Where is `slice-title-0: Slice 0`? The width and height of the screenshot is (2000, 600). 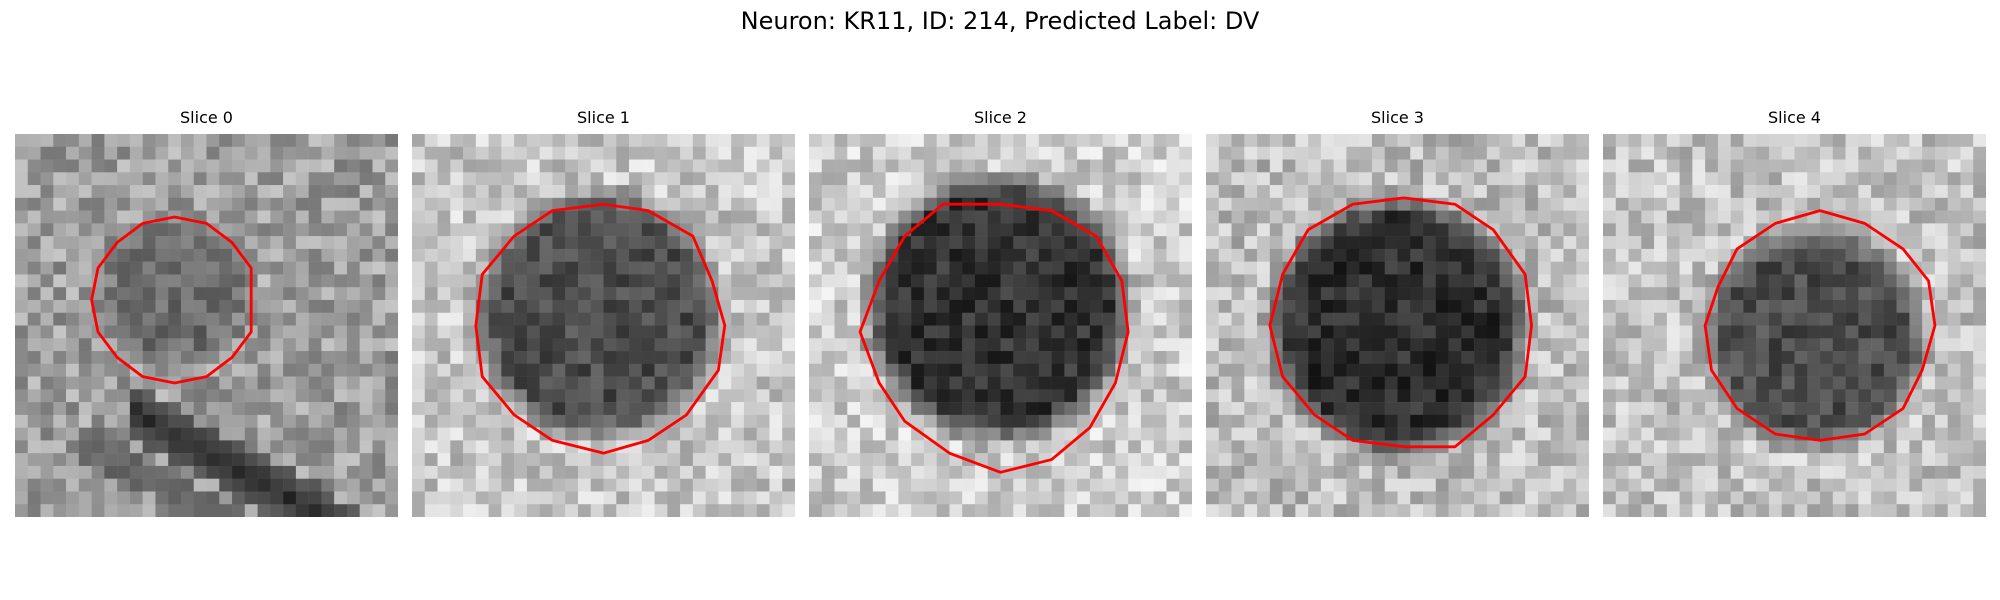 slice-title-0: Slice 0 is located at coordinates (206, 117).